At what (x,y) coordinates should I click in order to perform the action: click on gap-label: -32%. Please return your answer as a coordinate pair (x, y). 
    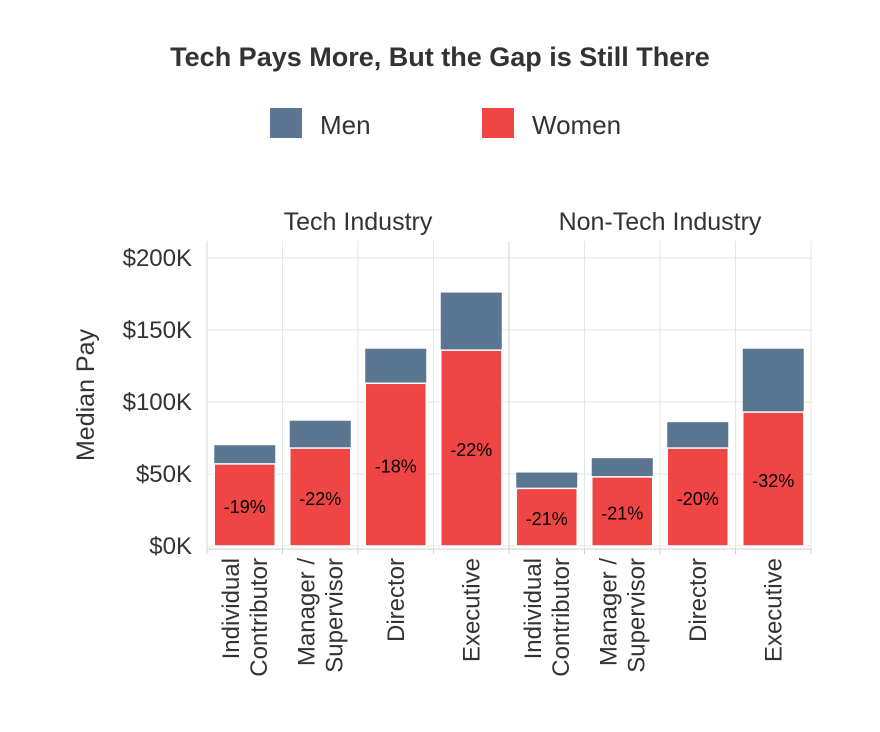
    Looking at the image, I should click on (773, 481).